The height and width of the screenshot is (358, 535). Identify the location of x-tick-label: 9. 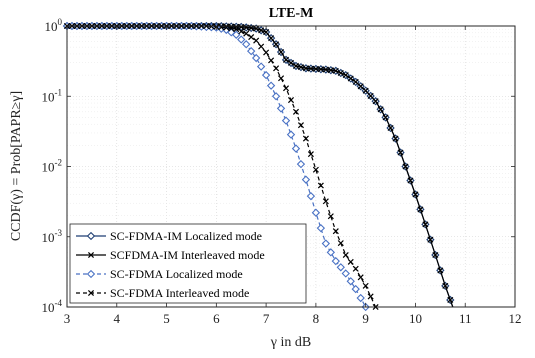
(365, 318).